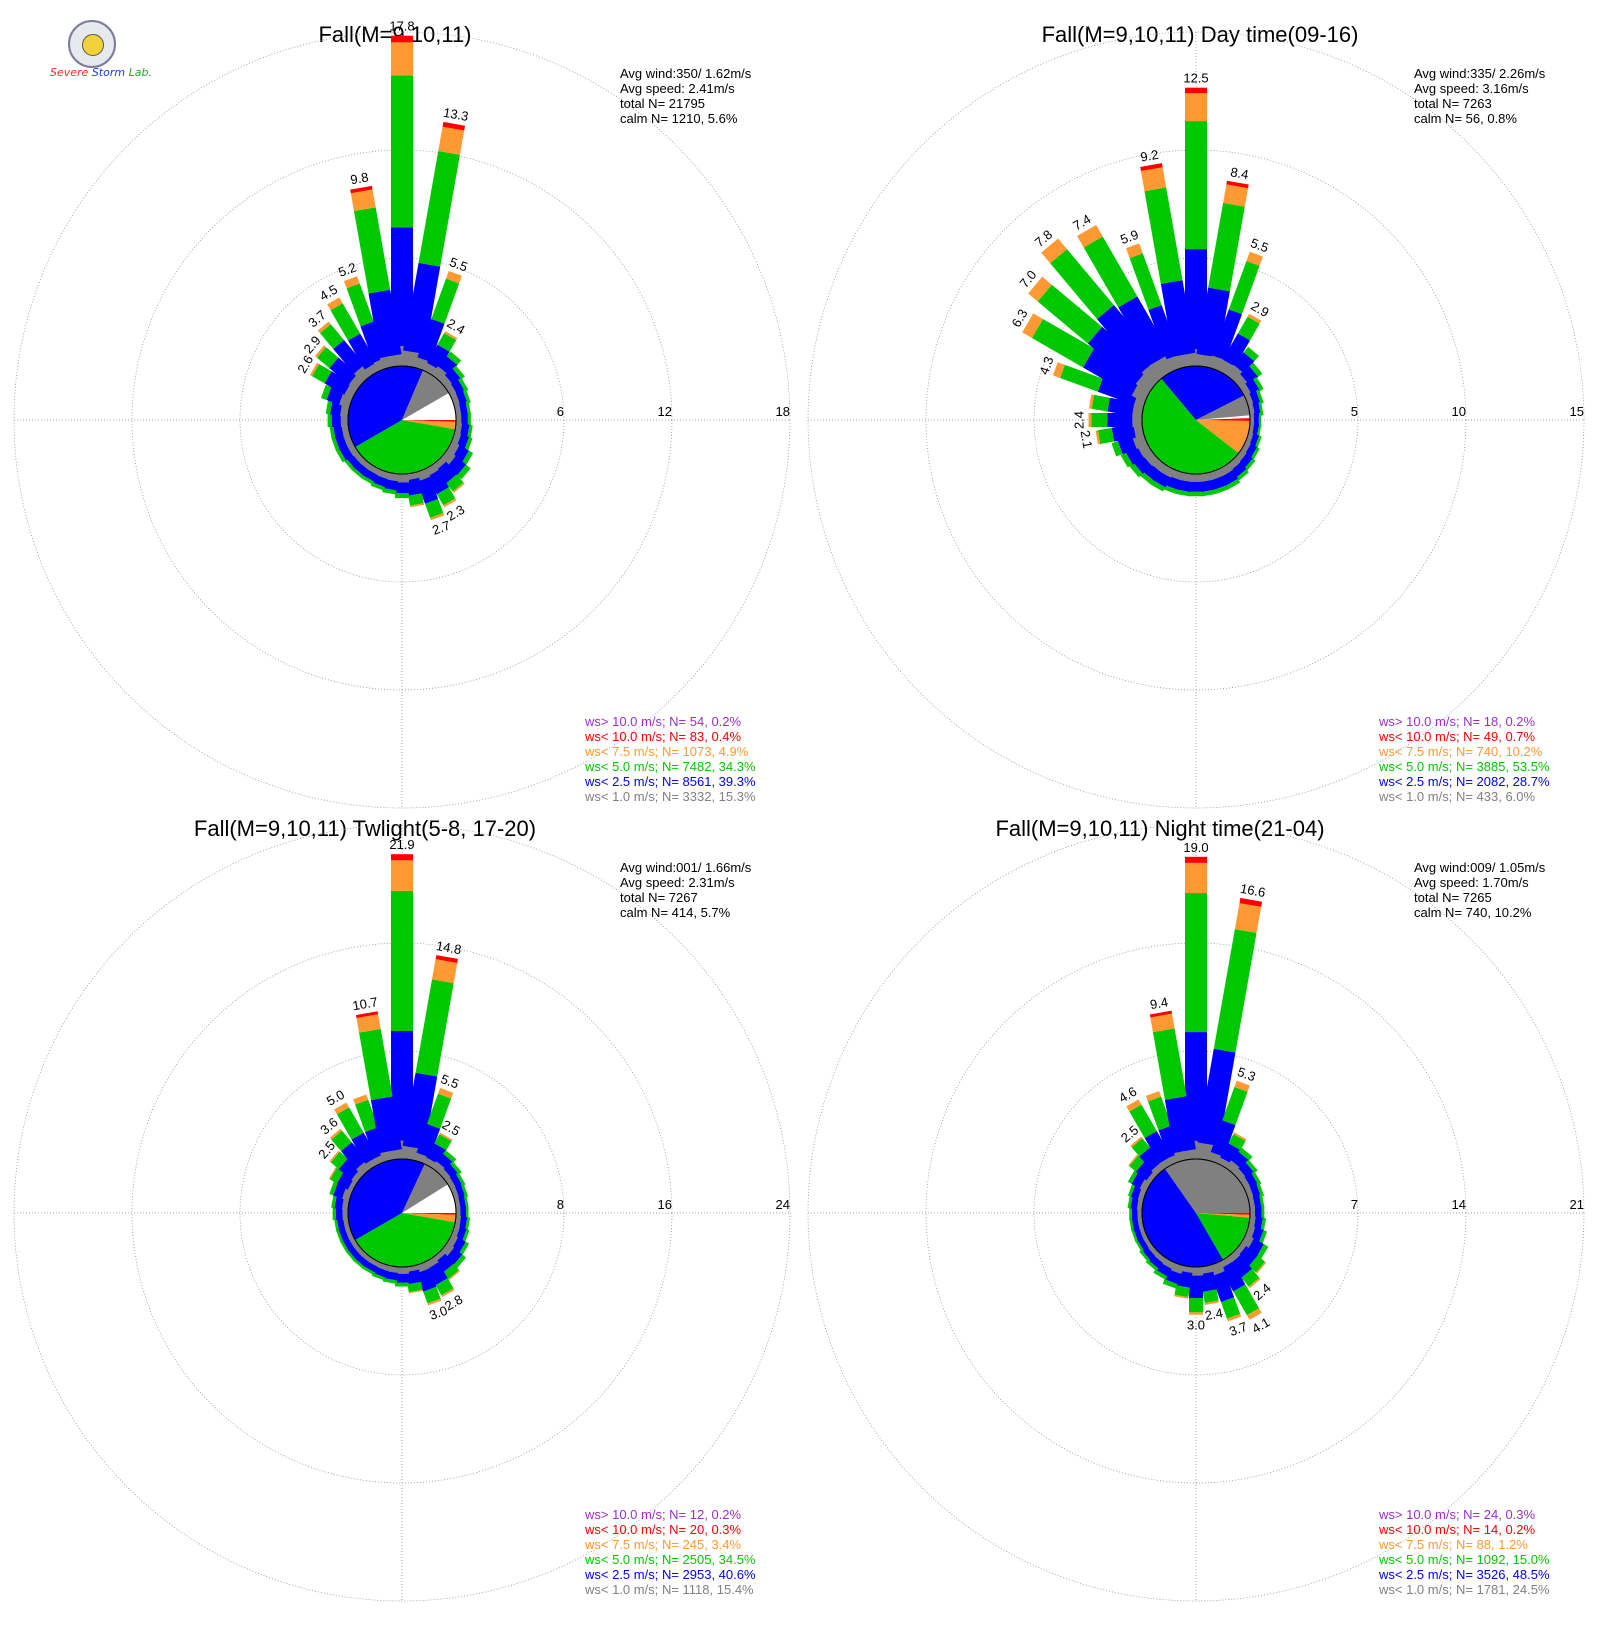 Image resolution: width=1620 pixels, height=1644 pixels. What do you see at coordinates (456, 114) in the screenshot?
I see `bar-value-label: 13.3` at bounding box center [456, 114].